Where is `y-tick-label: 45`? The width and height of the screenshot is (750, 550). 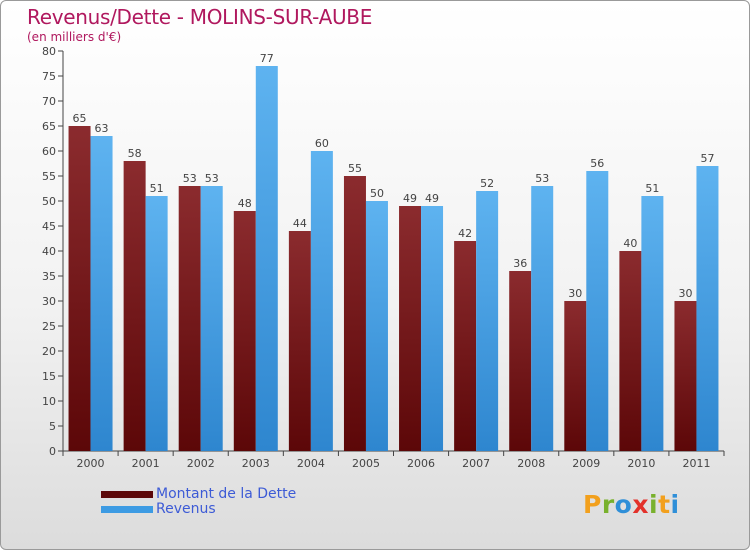 y-tick-label: 45 is located at coordinates (49, 226).